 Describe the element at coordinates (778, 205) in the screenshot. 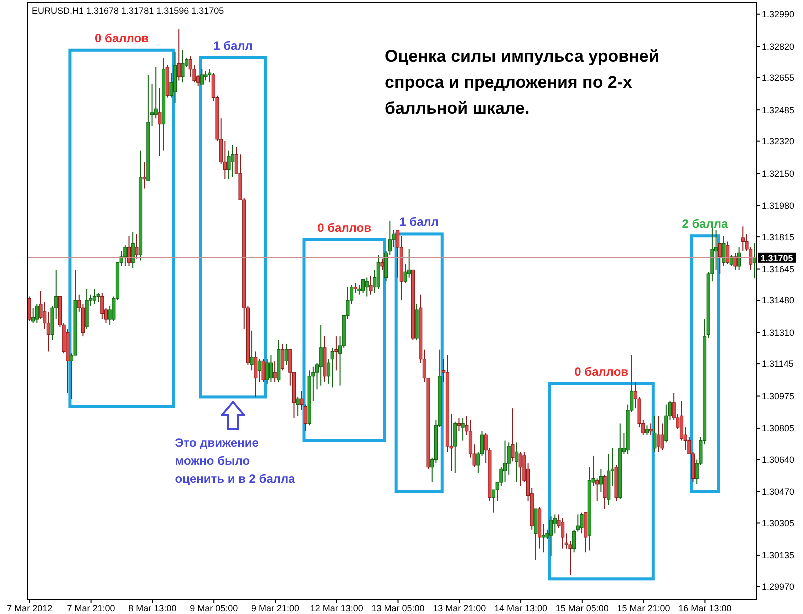

I see `y-tick-label: 1.31980` at that location.